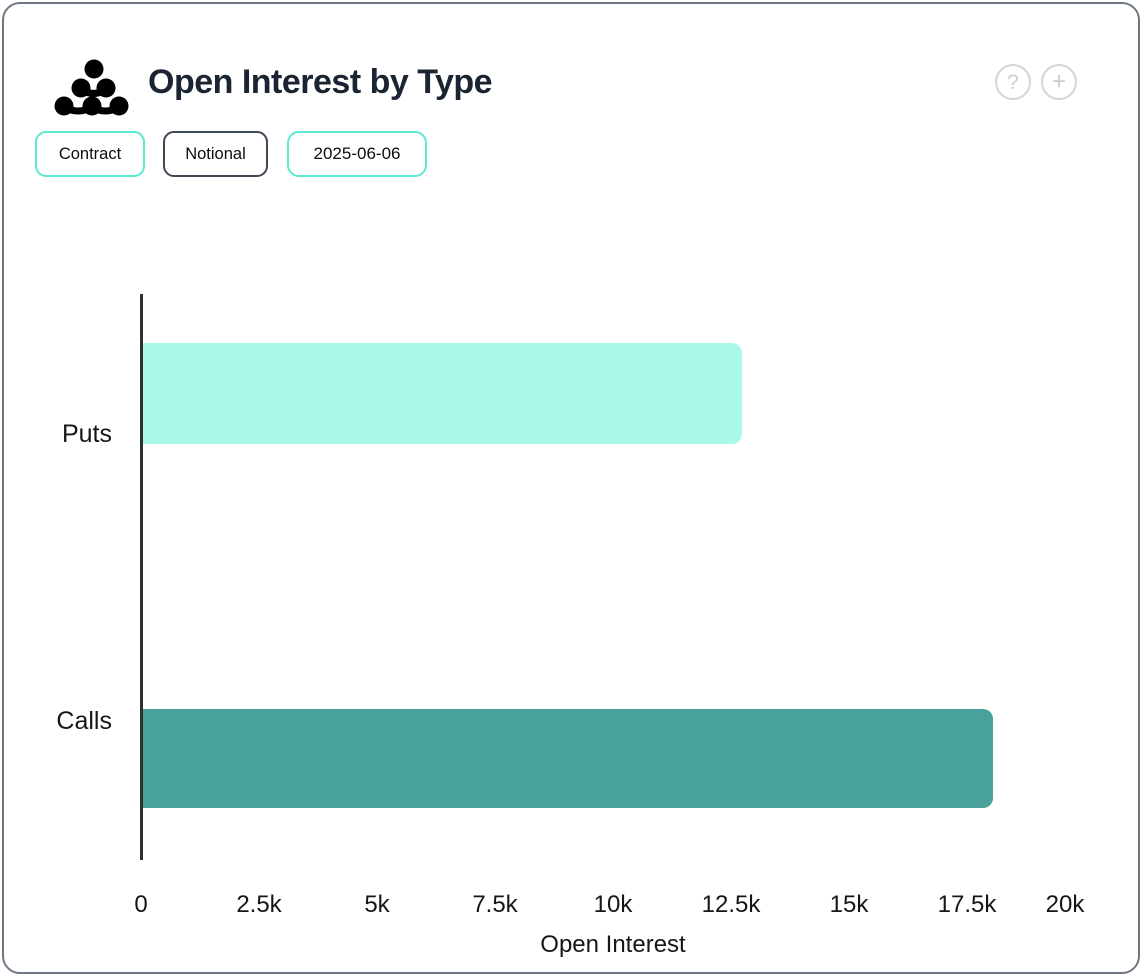 Image resolution: width=1142 pixels, height=976 pixels. Describe the element at coordinates (495, 904) in the screenshot. I see `x-tick-label: 7.5k` at that location.